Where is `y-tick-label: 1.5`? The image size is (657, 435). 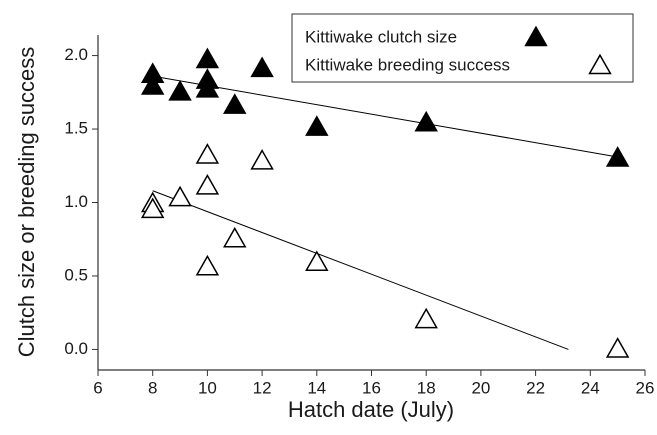
y-tick-label: 1.5 is located at coordinates (76, 128).